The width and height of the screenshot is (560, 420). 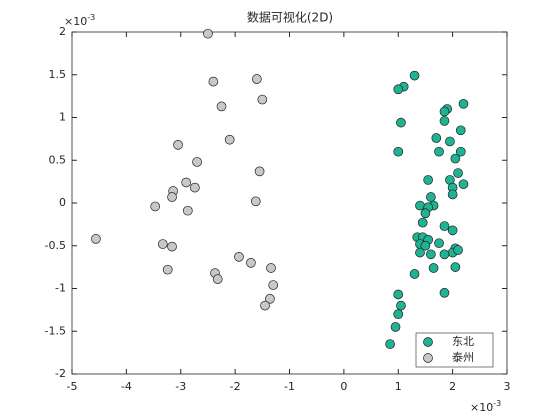 What do you see at coordinates (289, 386) in the screenshot?
I see `x-tick-label: -1` at bounding box center [289, 386].